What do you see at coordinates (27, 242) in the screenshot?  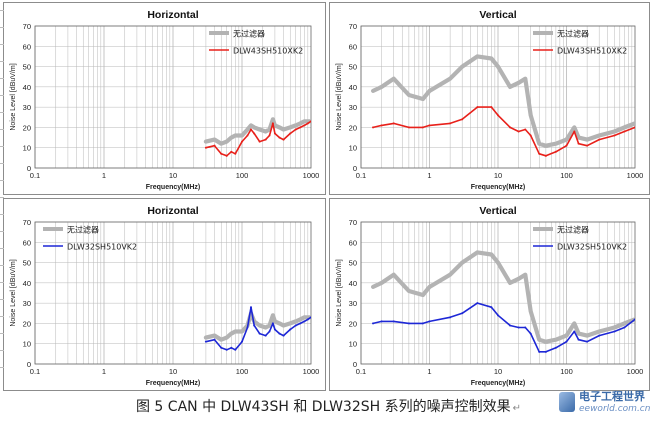 I see `y-tick-label: 60` at bounding box center [27, 242].